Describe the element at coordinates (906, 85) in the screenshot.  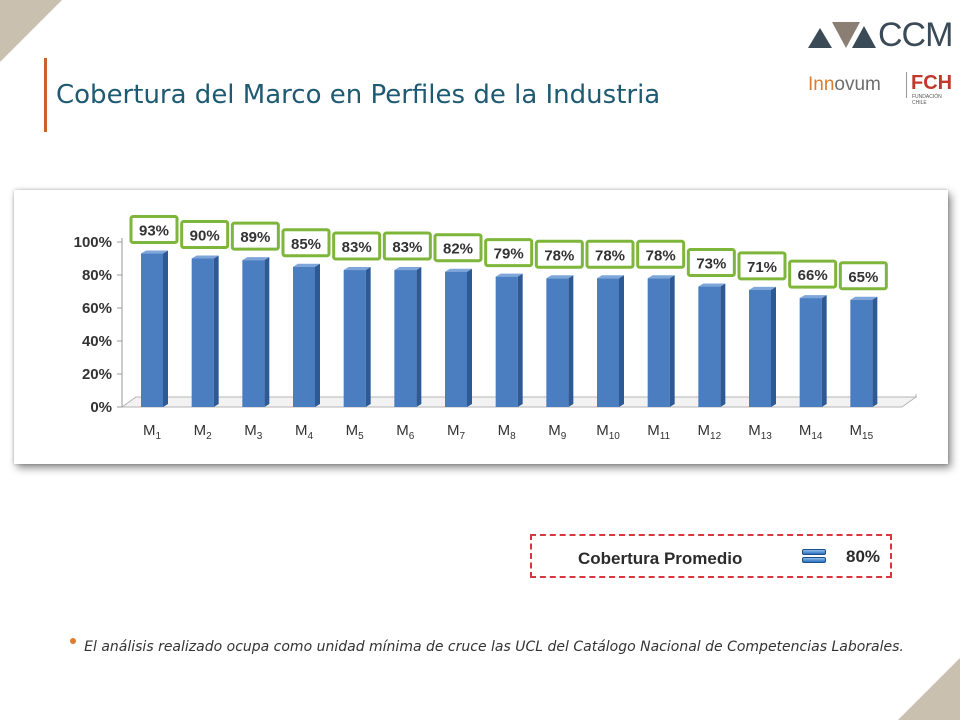
I see `logo-divider` at that location.